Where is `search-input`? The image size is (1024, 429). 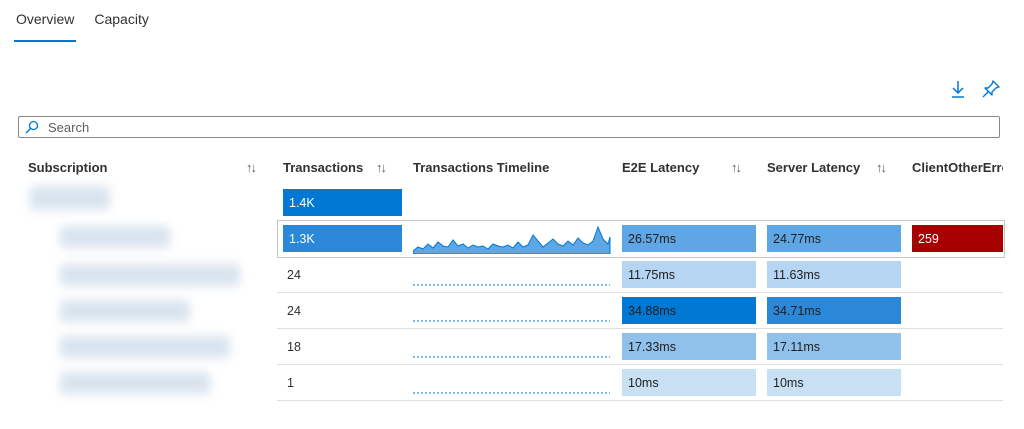 search-input is located at coordinates (498, 127).